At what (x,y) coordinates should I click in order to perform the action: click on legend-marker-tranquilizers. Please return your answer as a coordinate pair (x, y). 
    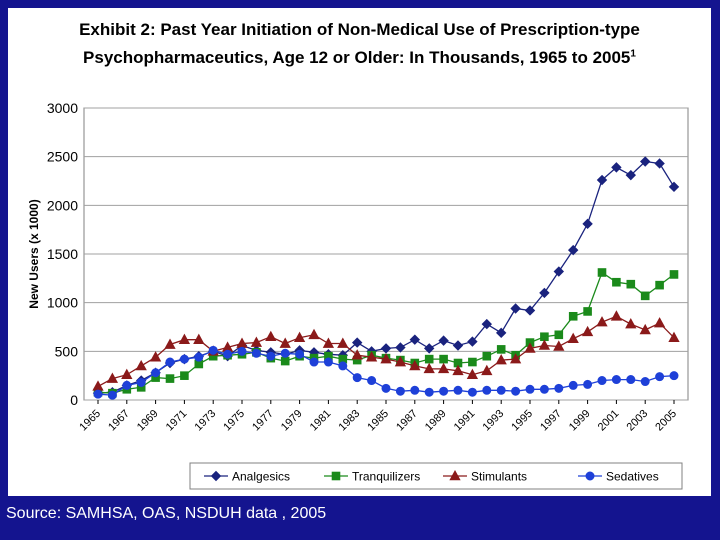
    Looking at the image, I should click on (336, 476).